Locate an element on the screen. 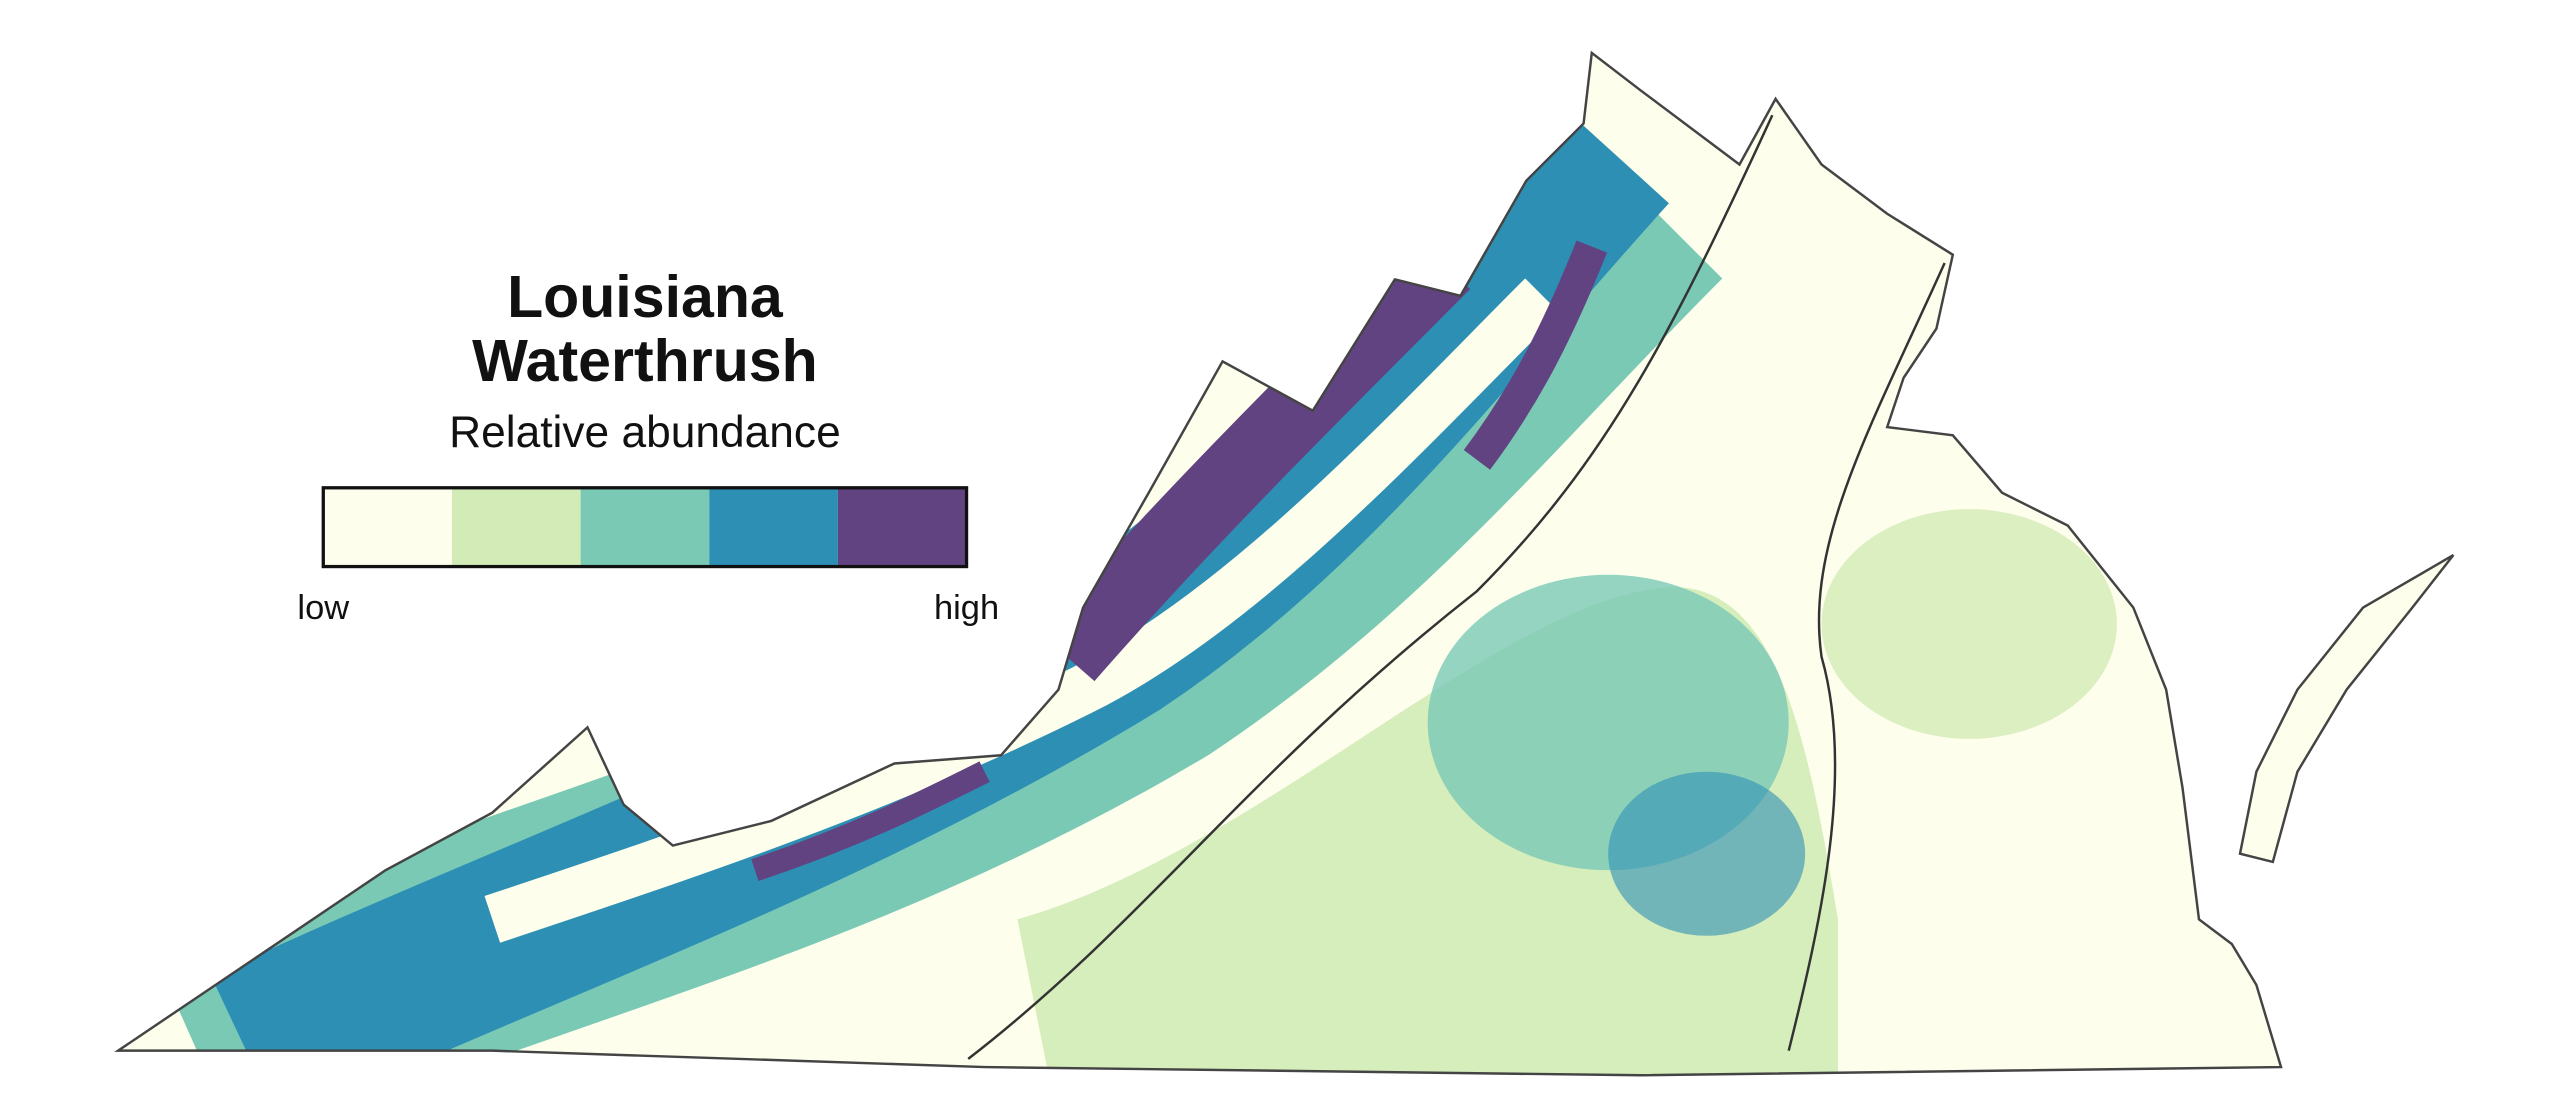 The height and width of the screenshot is (1120, 2560). legend-frame is located at coordinates (645, 527).